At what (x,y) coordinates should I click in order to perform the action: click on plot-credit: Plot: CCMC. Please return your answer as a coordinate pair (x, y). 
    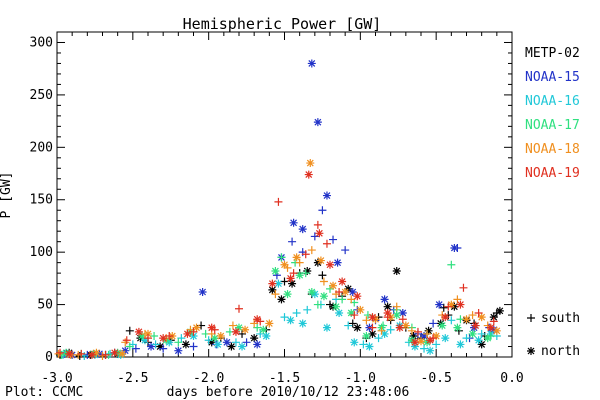
    Looking at the image, I should click on (44, 392).